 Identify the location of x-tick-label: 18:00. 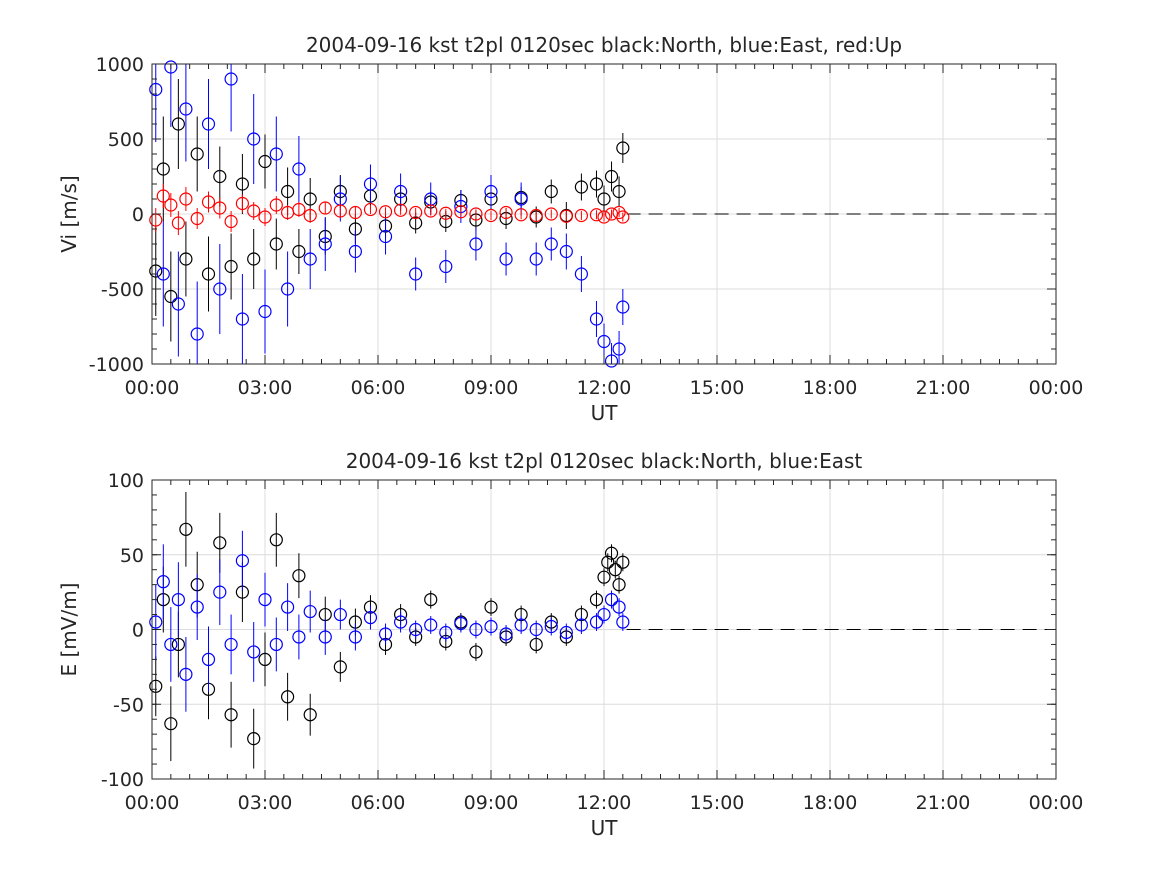
(830, 388).